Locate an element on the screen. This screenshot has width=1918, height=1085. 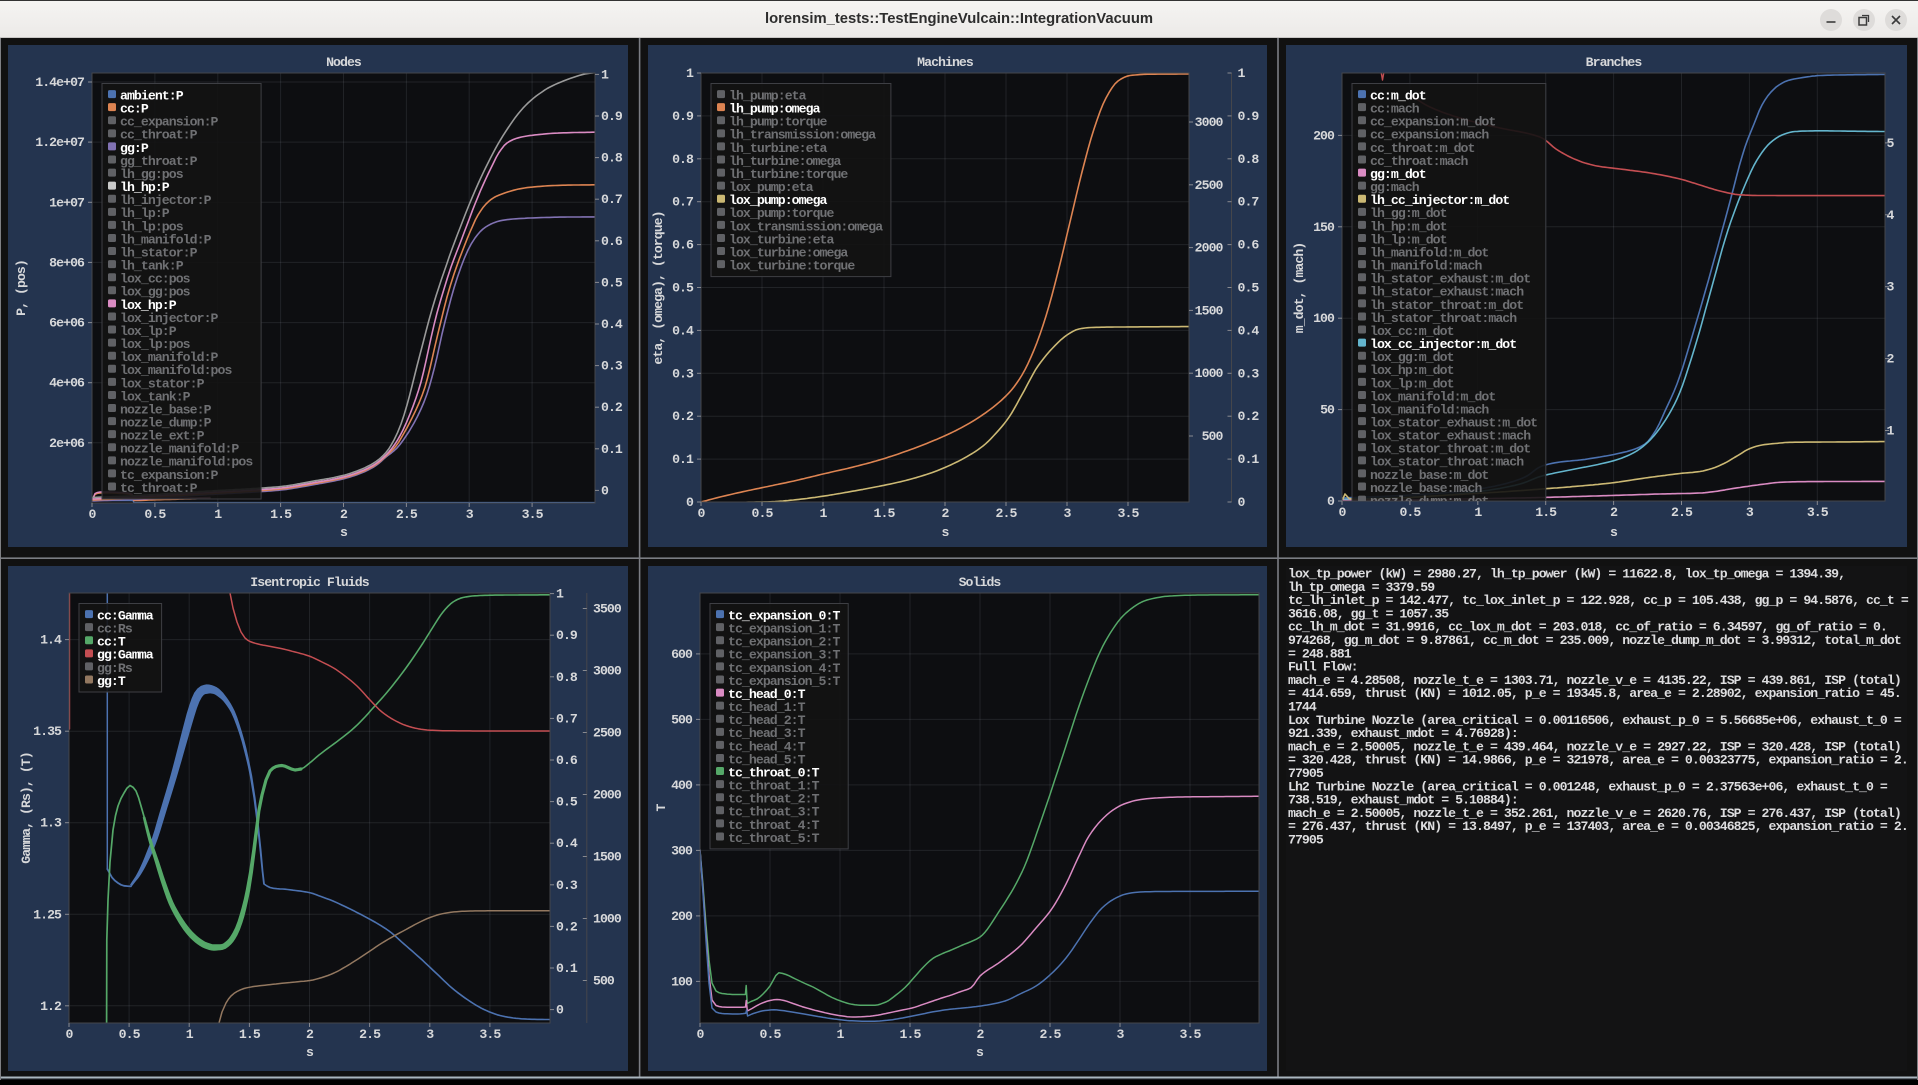
svg-text: Nodes is located at coordinates (344, 62).